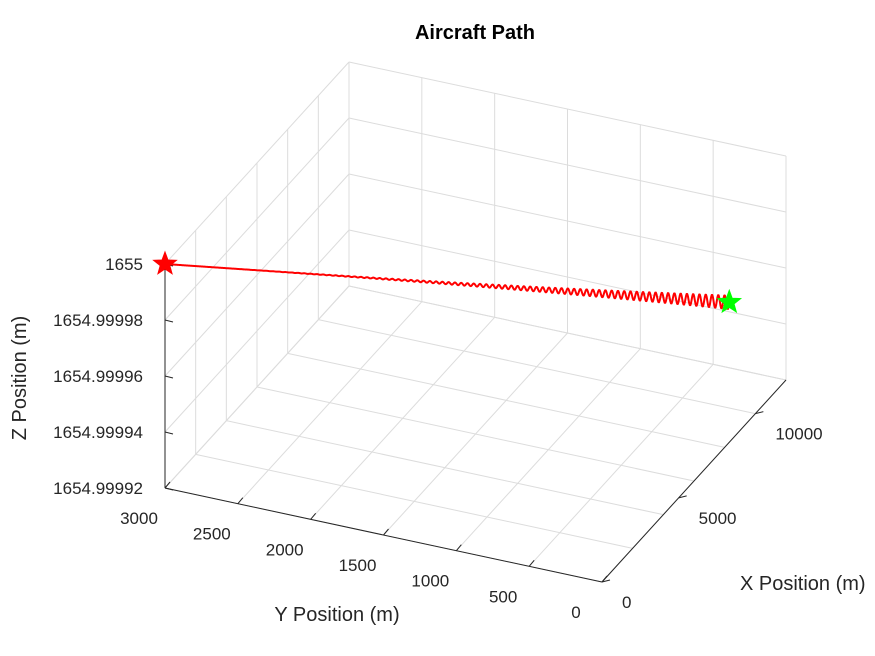 This screenshot has height=656, width=875. What do you see at coordinates (503, 596) in the screenshot?
I see `y-tick-label-1: 500` at bounding box center [503, 596].